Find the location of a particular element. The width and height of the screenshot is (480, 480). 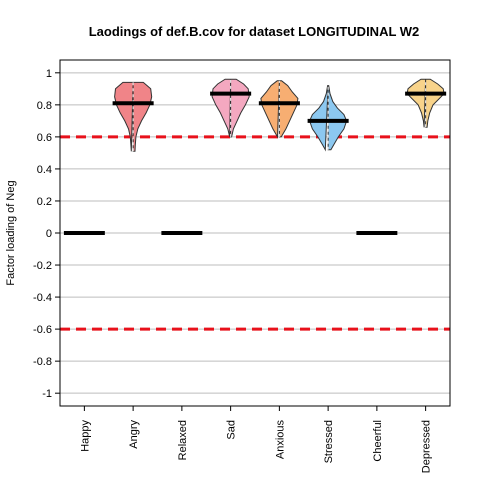

y-tick-label: 1 is located at coordinates (49, 74).